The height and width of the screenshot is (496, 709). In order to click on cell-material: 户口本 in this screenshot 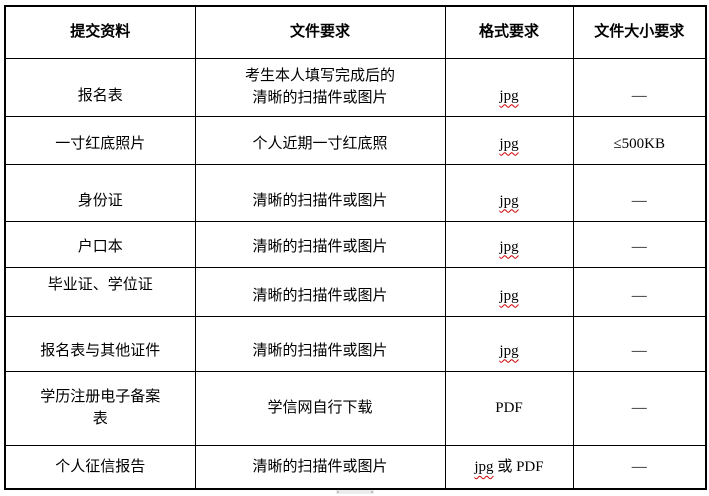, I will do `click(100, 244)`.